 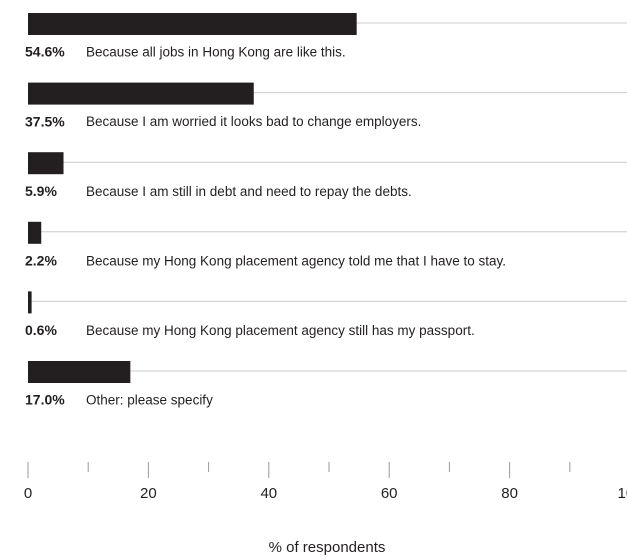 I want to click on value-label: 2.2%, so click(x=41, y=261).